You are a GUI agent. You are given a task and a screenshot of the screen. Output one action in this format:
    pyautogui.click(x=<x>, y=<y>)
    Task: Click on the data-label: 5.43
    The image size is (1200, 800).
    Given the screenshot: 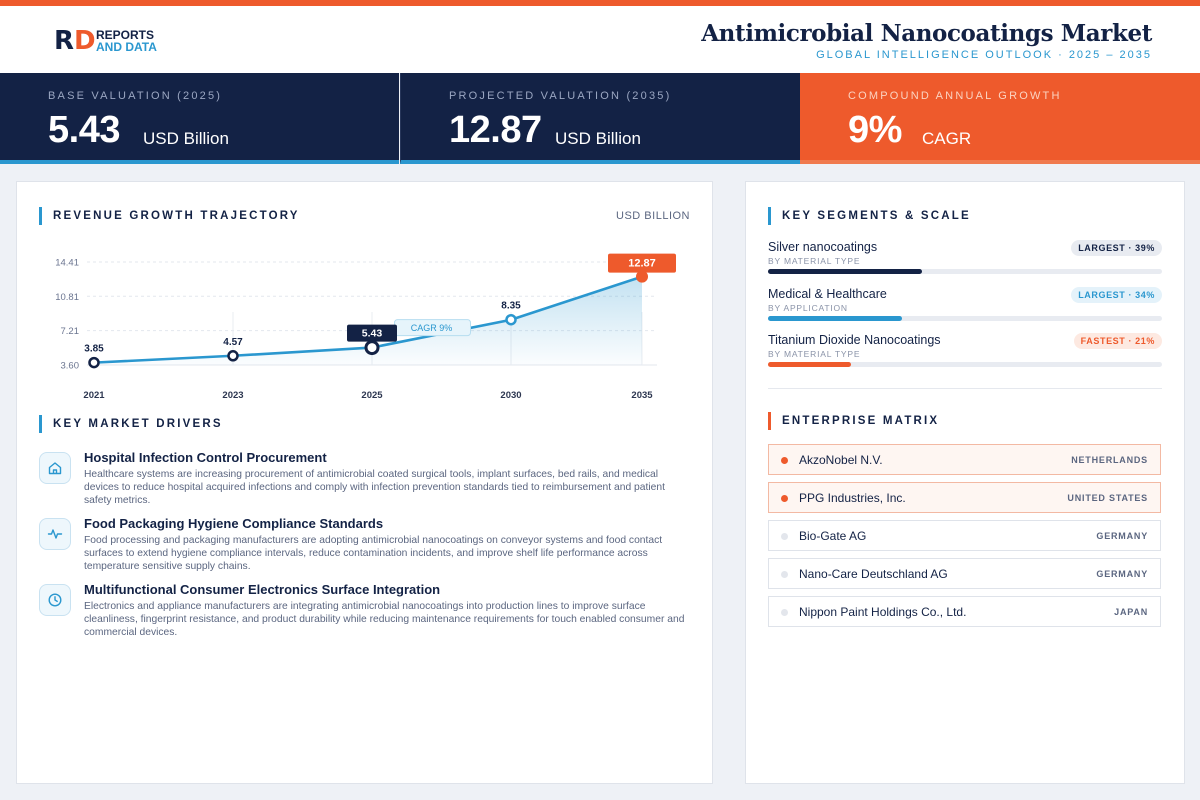 What is the action you would take?
    pyautogui.click(x=372, y=334)
    